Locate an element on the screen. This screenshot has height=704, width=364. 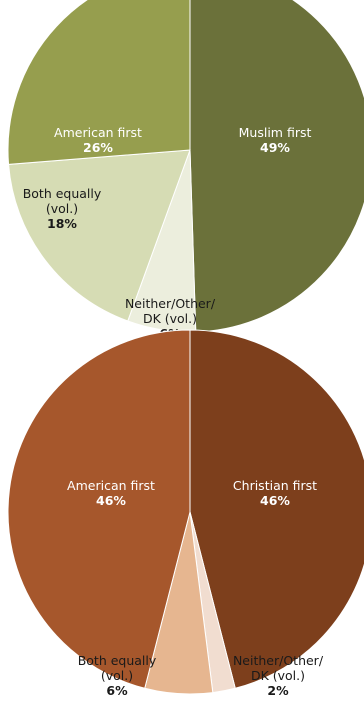
christians-slice-label-3: American first 46% is located at coordinates (111, 493).